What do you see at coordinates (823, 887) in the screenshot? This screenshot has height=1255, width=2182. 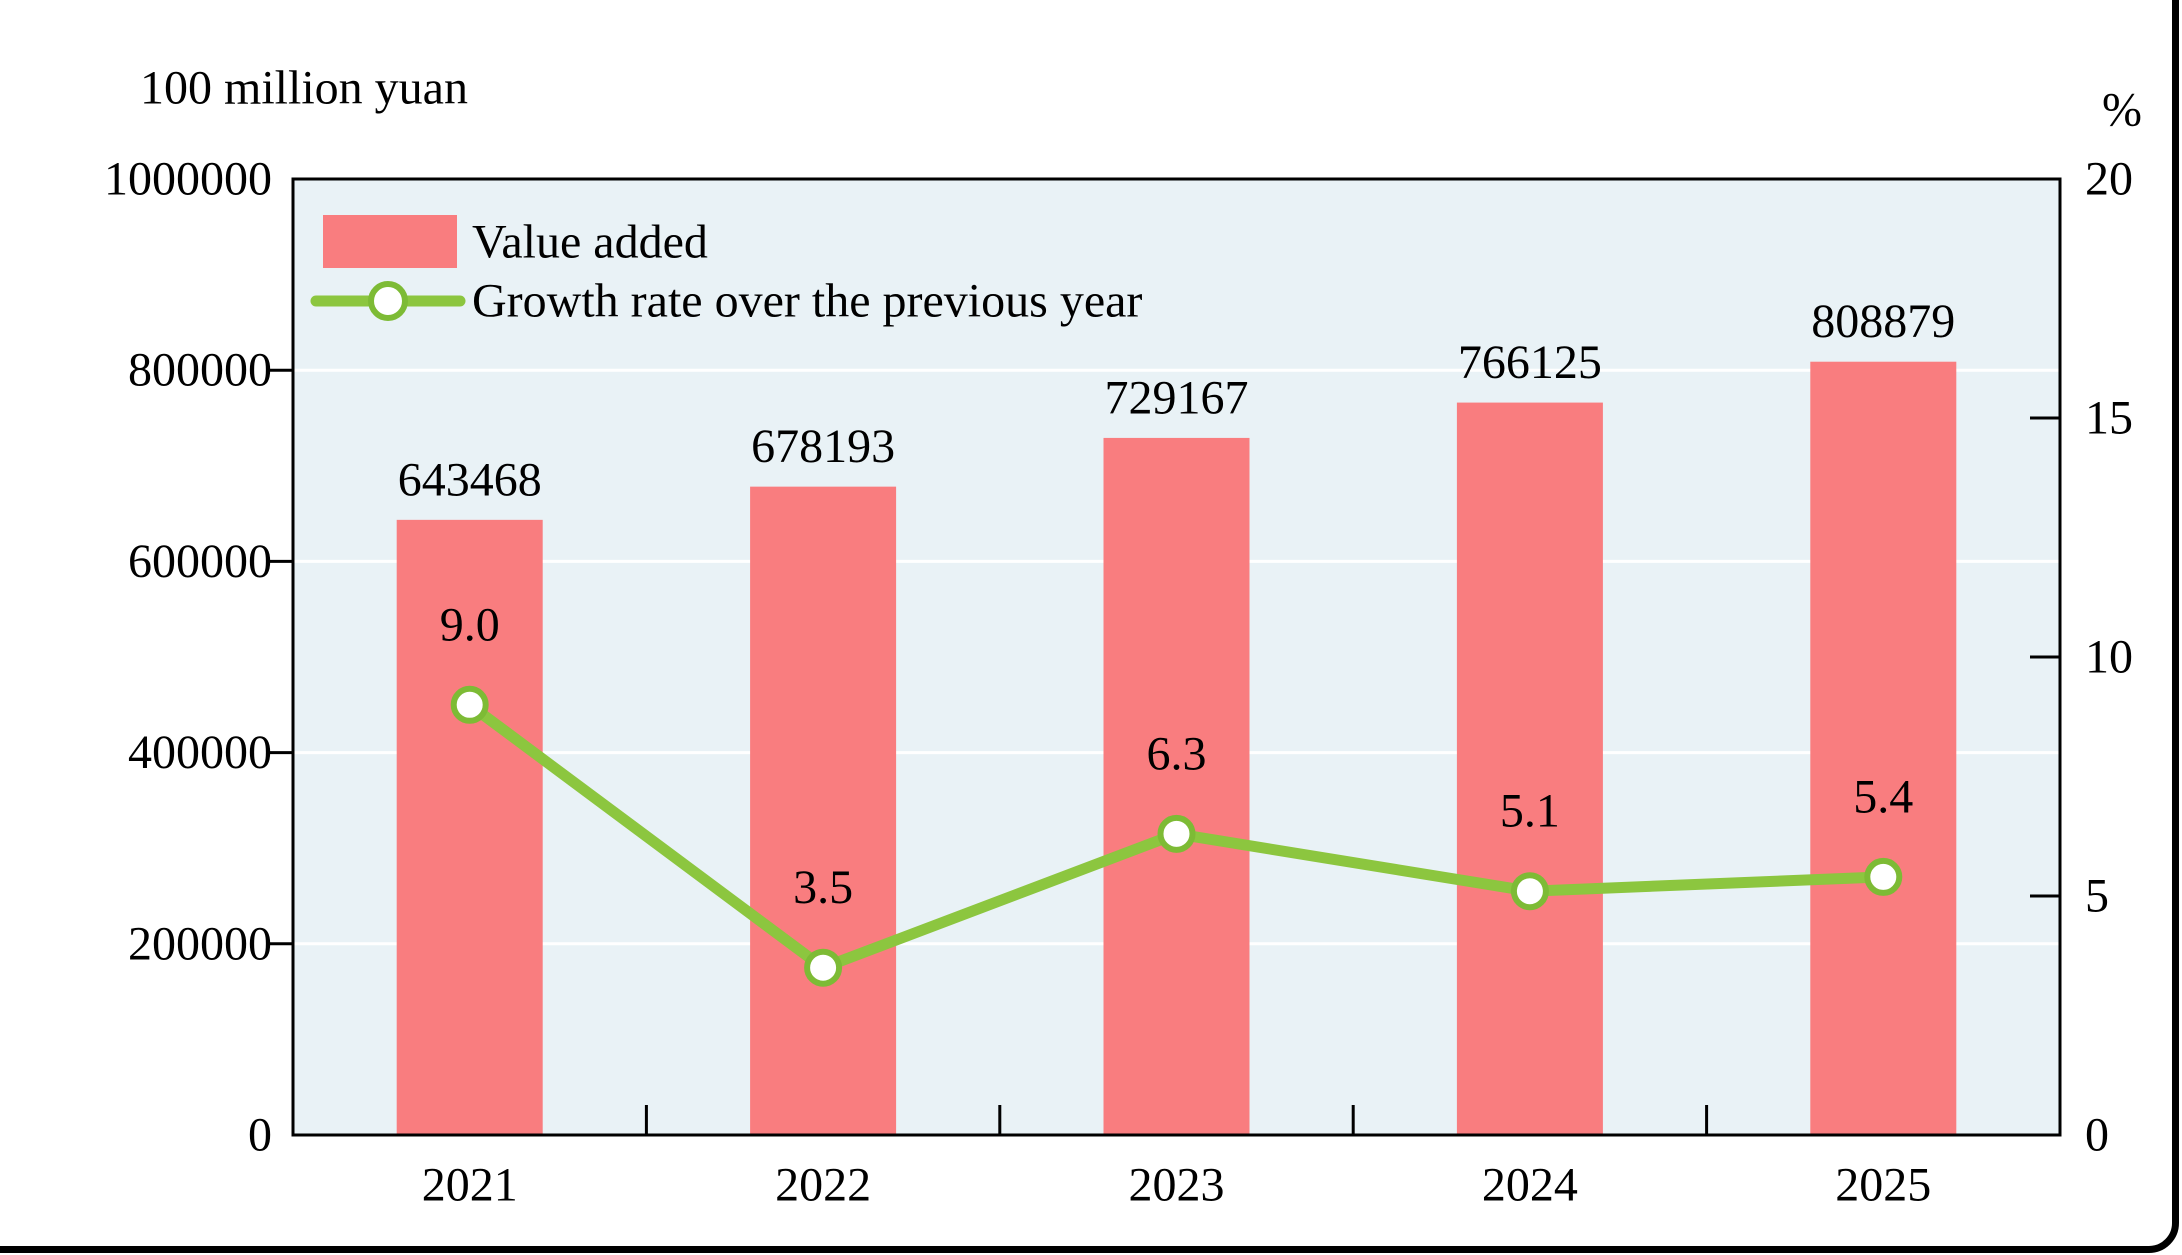 I see `growth-value-label: 3.5` at bounding box center [823, 887].